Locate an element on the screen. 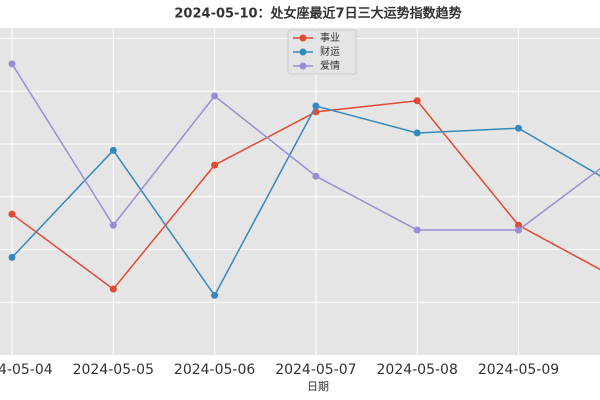  legend-box is located at coordinates (322, 52).